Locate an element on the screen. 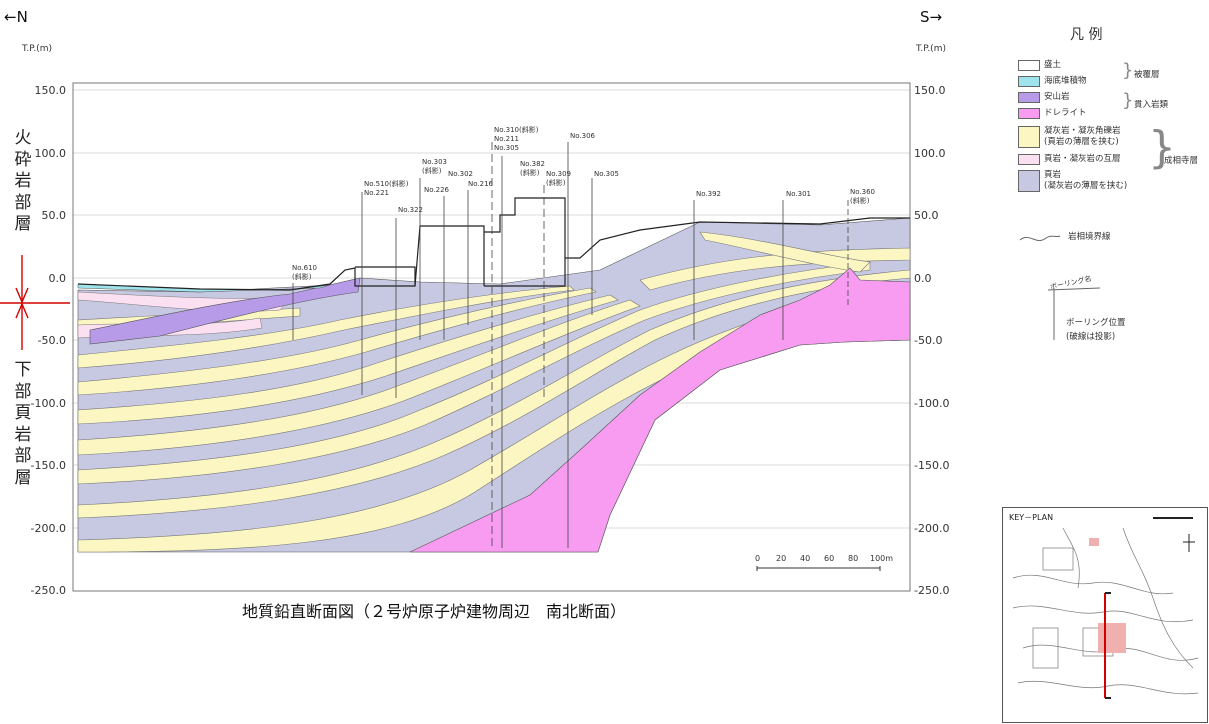 The height and width of the screenshot is (724, 1209). legend-swatch-sediment is located at coordinates (1029, 81).